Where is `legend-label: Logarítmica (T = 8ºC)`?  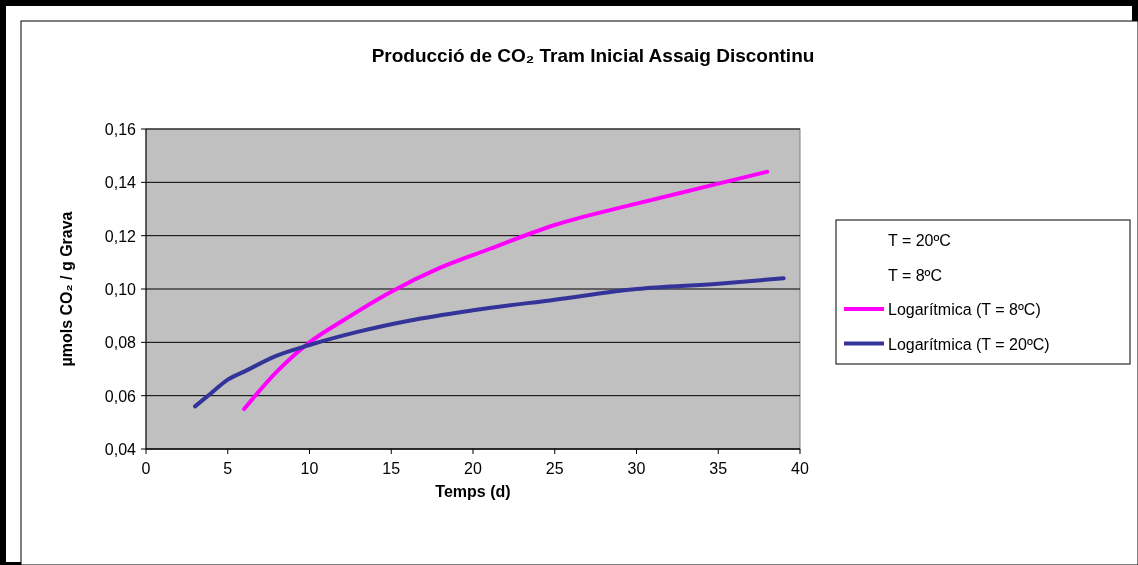 legend-label: Logarítmica (T = 8ºC) is located at coordinates (964, 309).